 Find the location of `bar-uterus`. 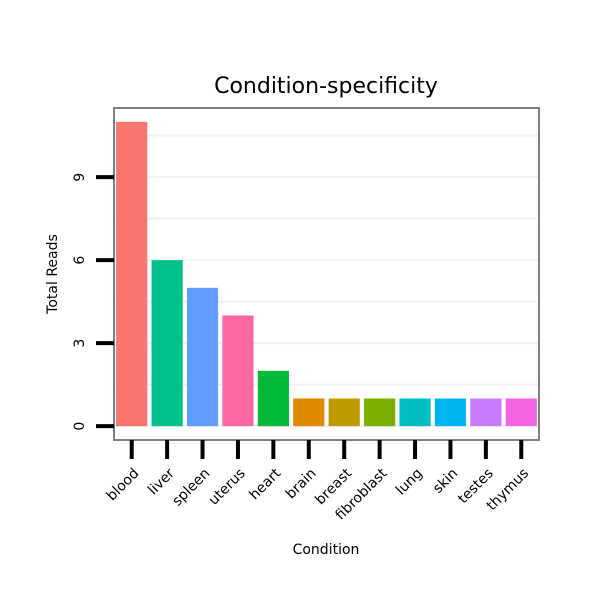

bar-uterus is located at coordinates (238, 371).